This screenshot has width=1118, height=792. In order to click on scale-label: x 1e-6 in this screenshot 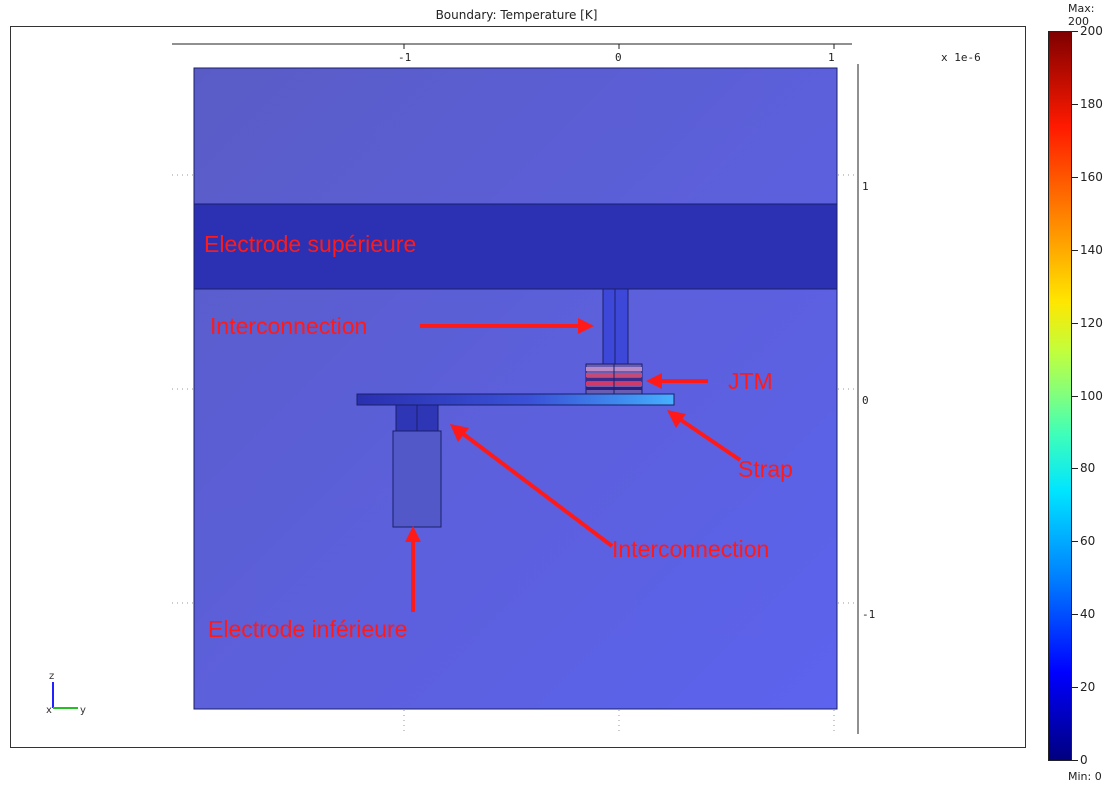, I will do `click(961, 57)`.